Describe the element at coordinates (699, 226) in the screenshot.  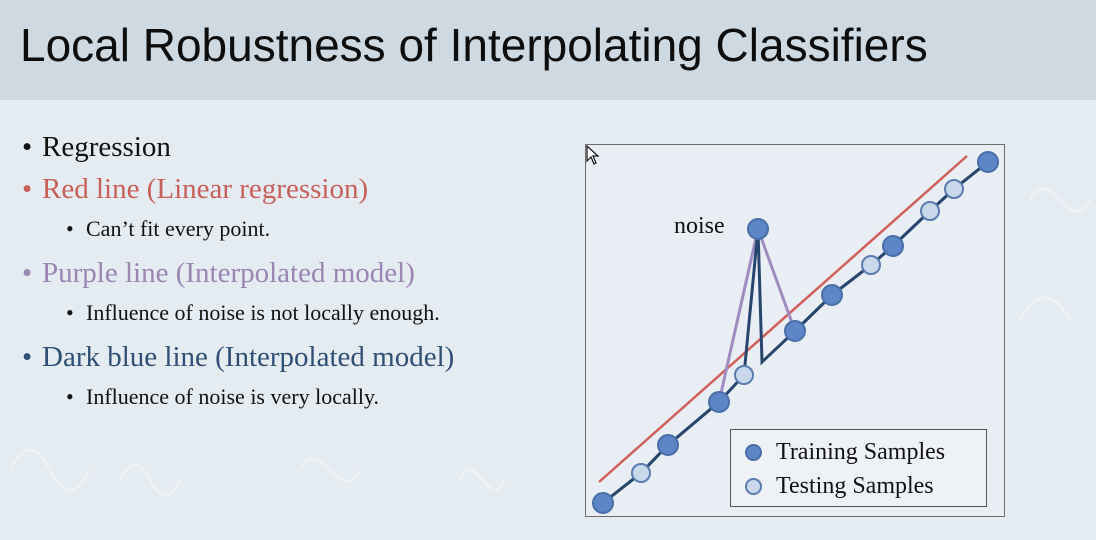
I see `noise-label: noise` at that location.